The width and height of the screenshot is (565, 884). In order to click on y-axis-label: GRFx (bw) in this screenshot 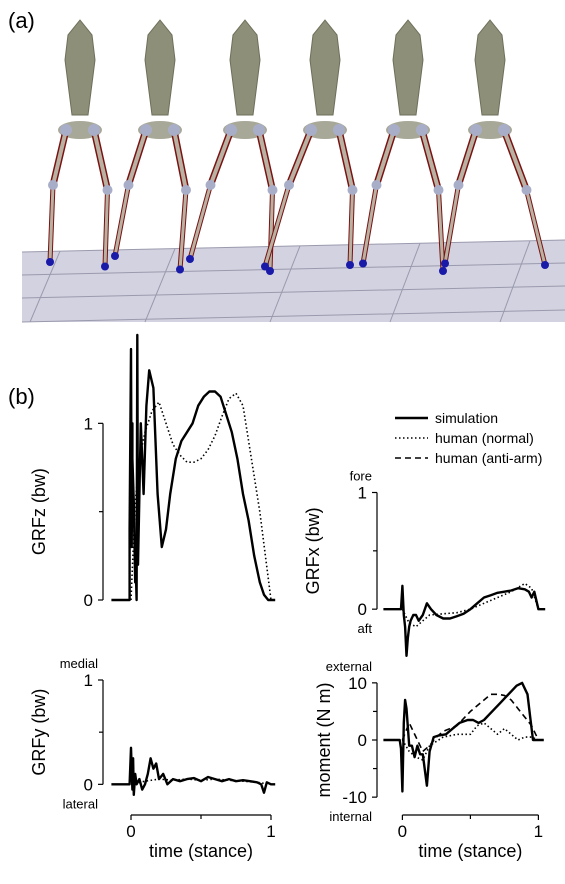, I will do `click(313, 550)`.